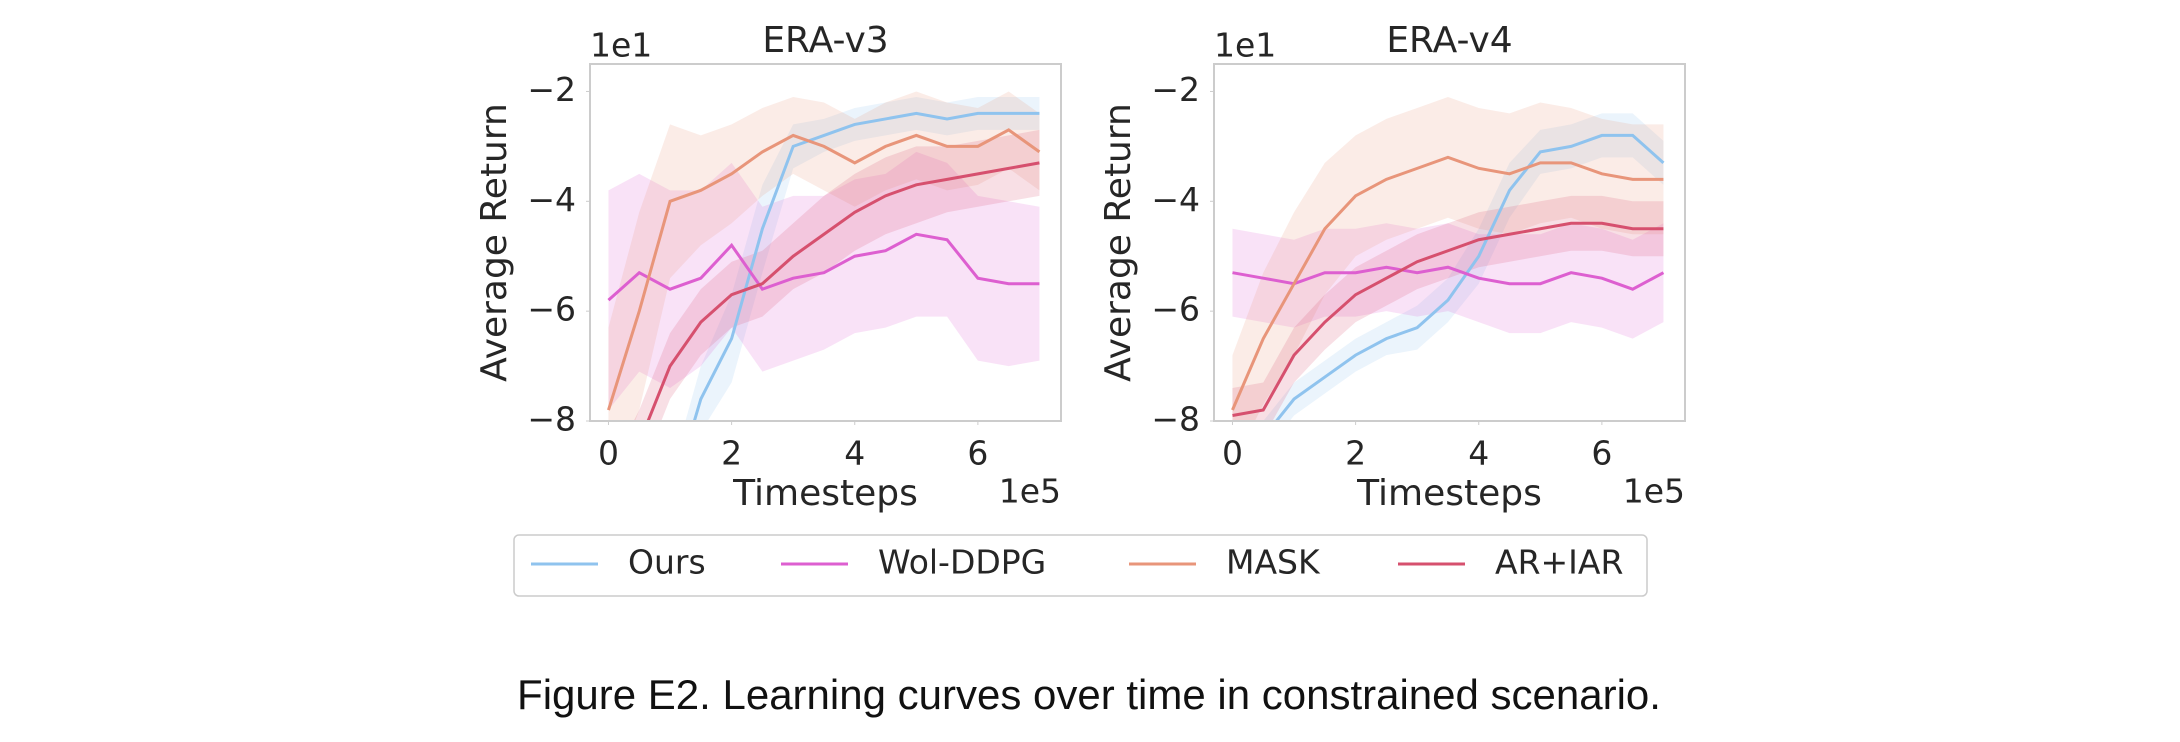  What do you see at coordinates (1080, 565) in the screenshot?
I see `legend-box` at bounding box center [1080, 565].